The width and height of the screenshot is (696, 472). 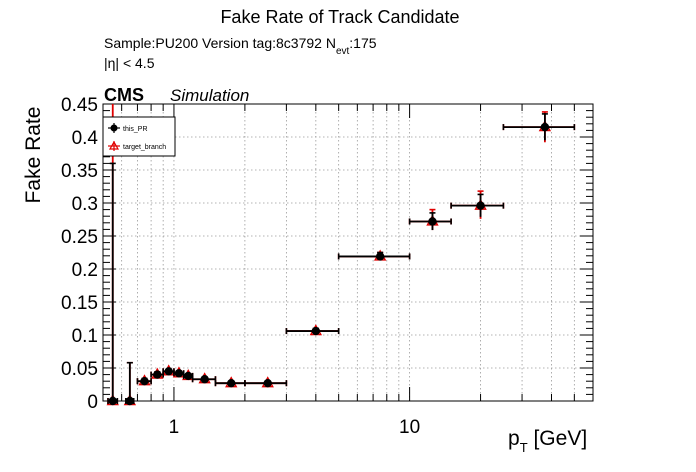 I want to click on y-tick-label: 0.1, so click(x=85, y=336).